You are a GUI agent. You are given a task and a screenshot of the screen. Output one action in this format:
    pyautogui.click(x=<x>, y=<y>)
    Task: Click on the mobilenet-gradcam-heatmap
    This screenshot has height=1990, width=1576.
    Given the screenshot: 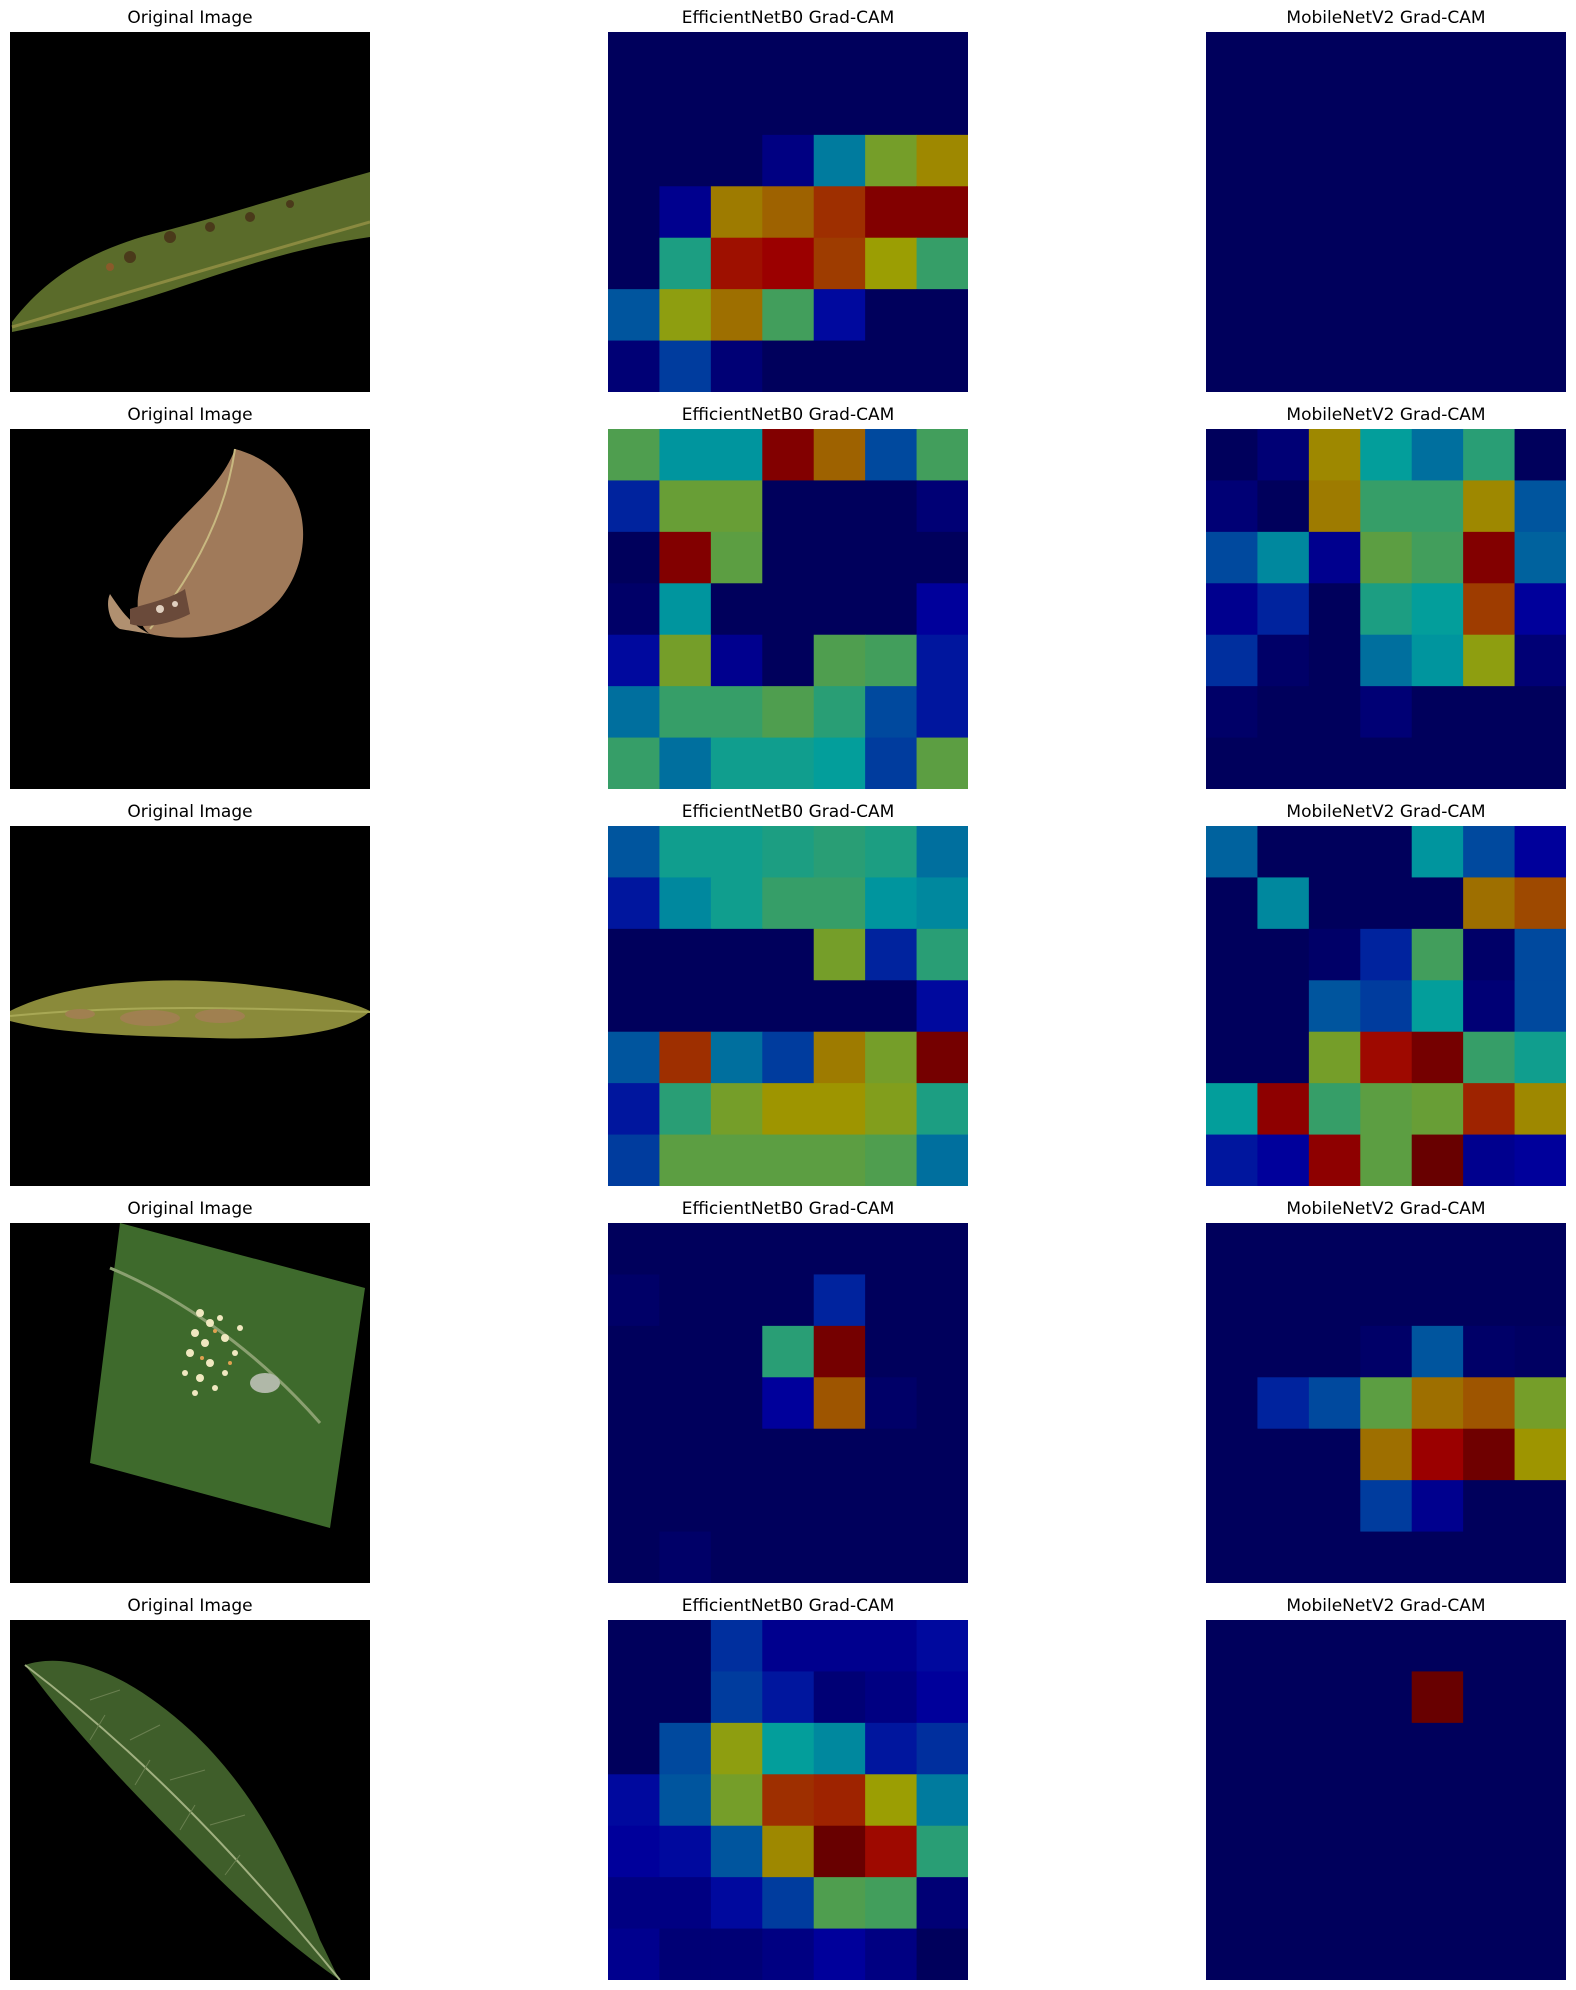 What is the action you would take?
    pyautogui.click(x=1386, y=1800)
    